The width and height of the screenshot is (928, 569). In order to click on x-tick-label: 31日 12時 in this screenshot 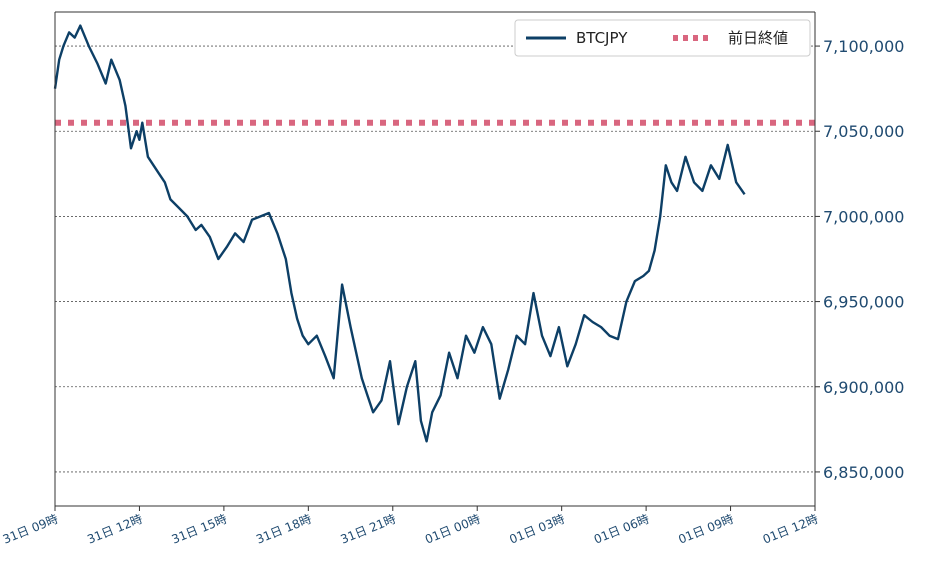, I will do `click(114, 529)`.